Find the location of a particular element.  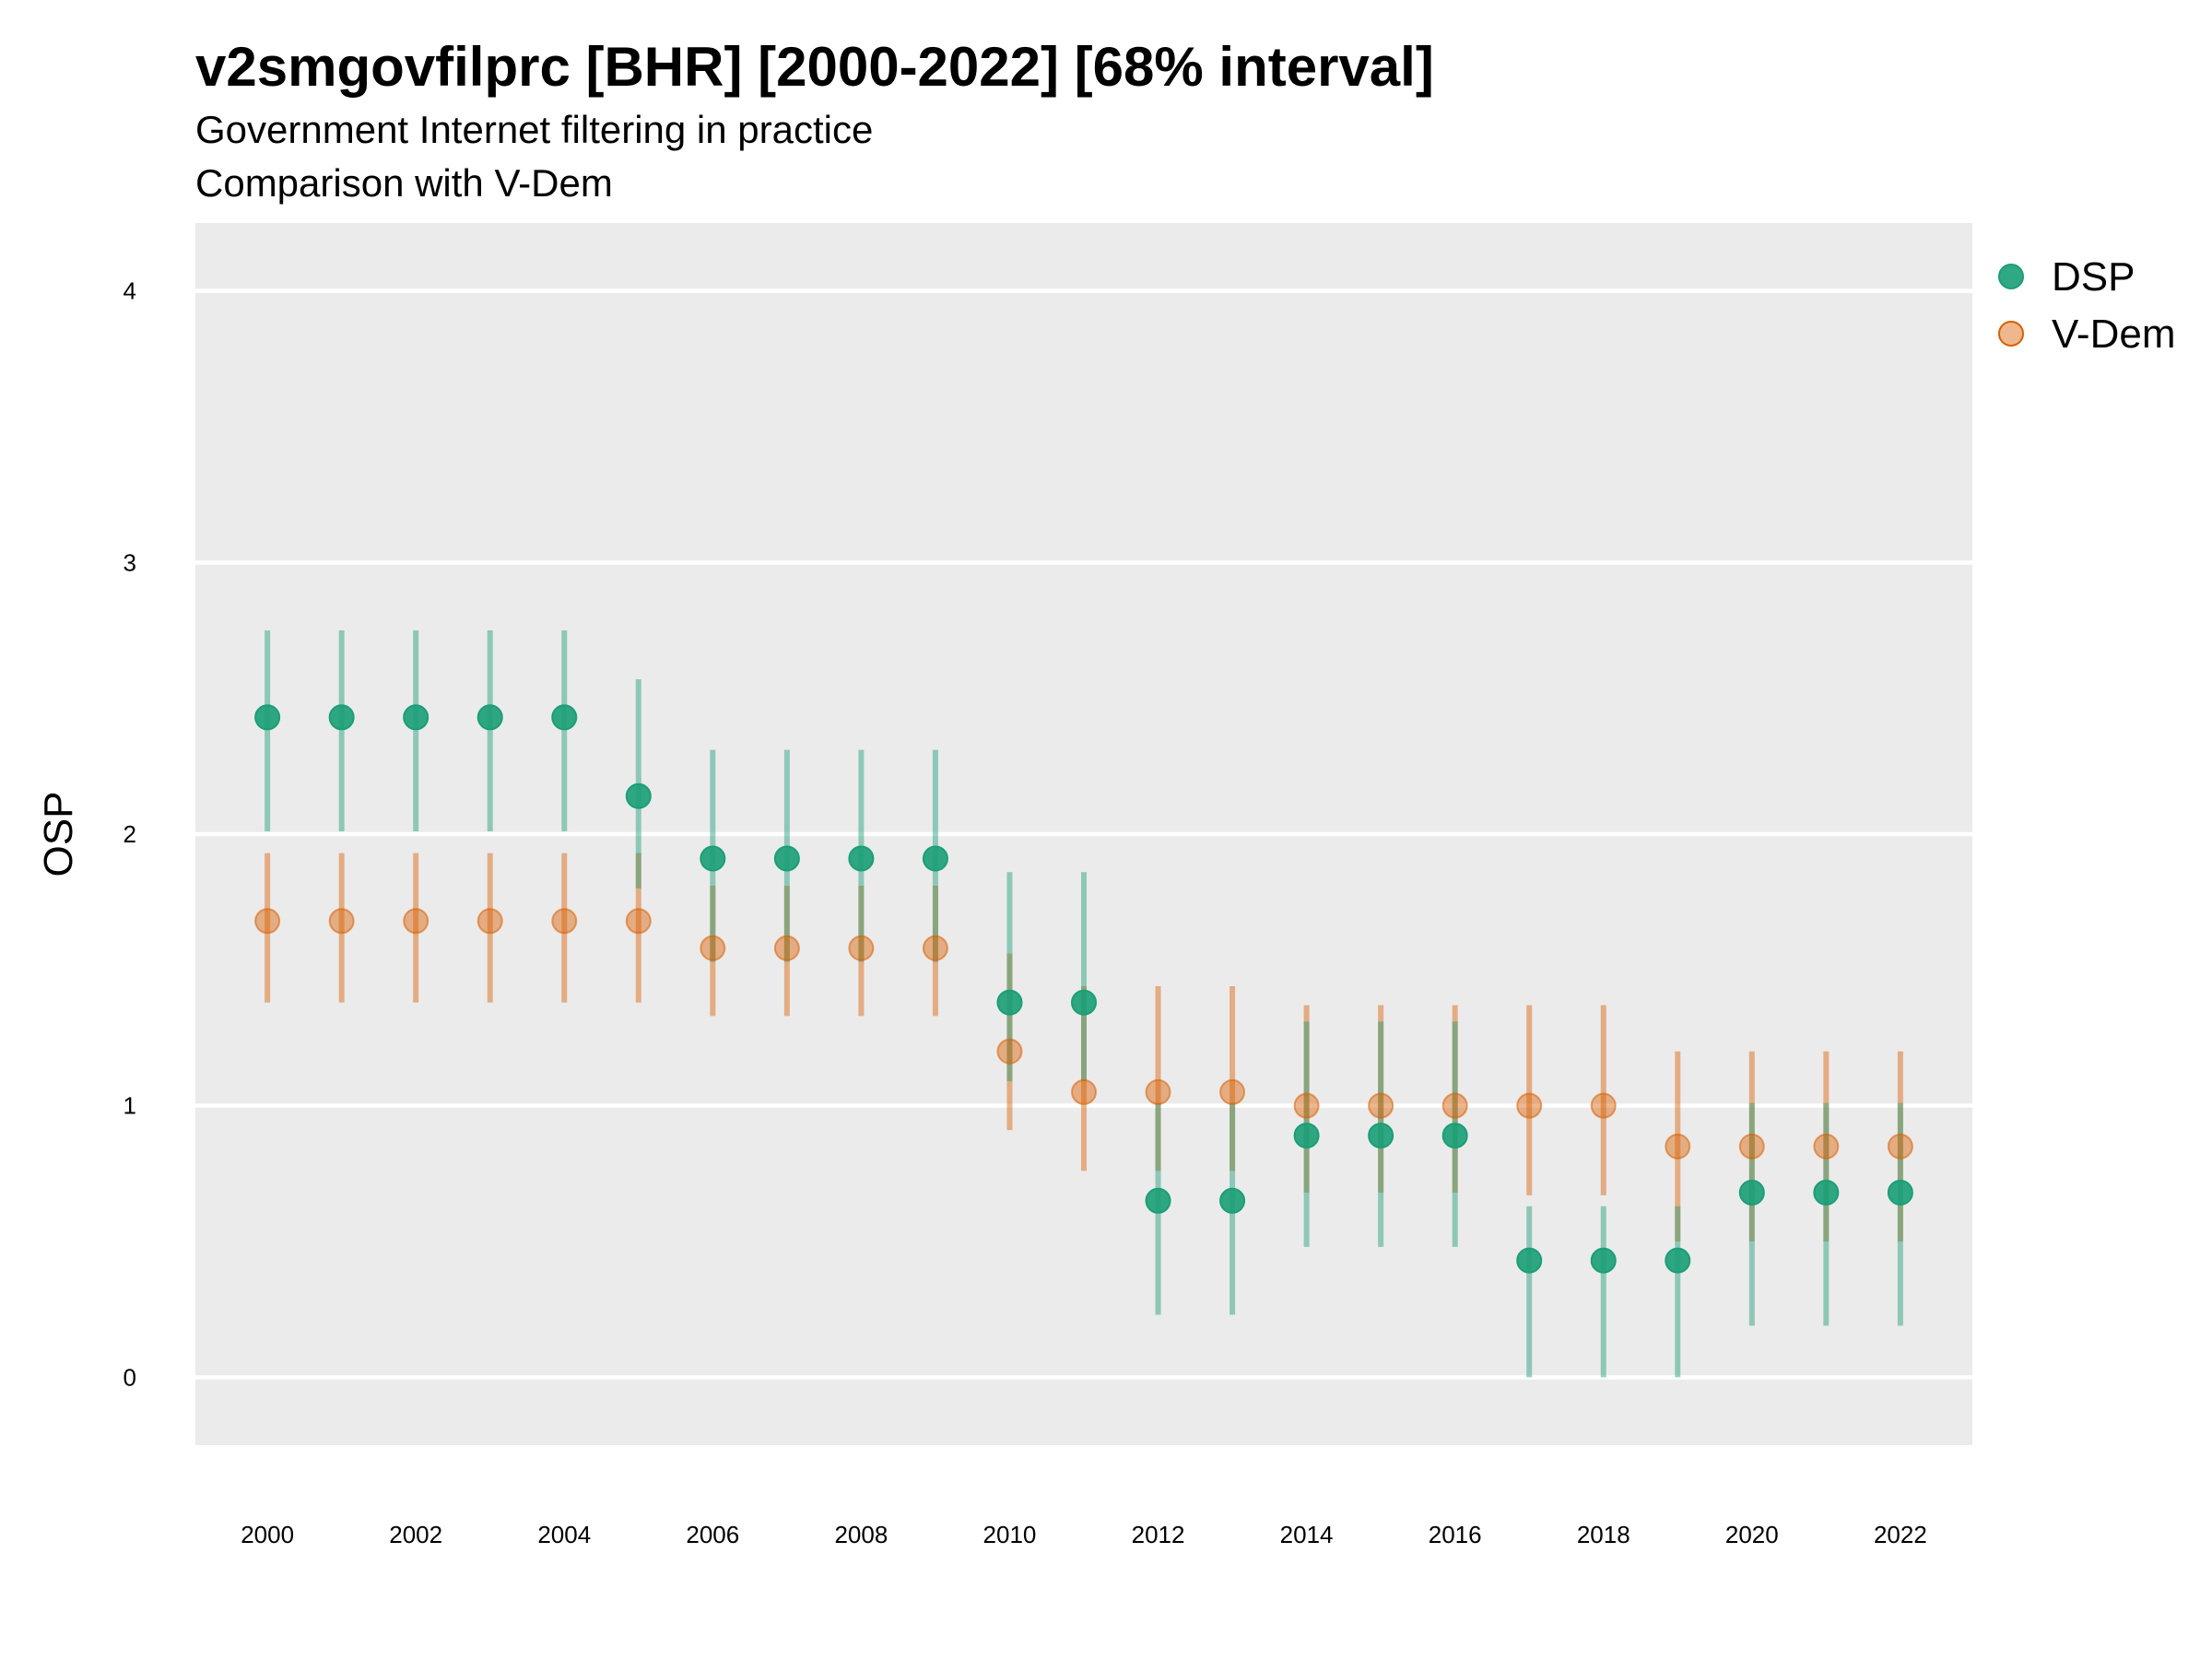

x-tick-label: 2014 is located at coordinates (1307, 1534).